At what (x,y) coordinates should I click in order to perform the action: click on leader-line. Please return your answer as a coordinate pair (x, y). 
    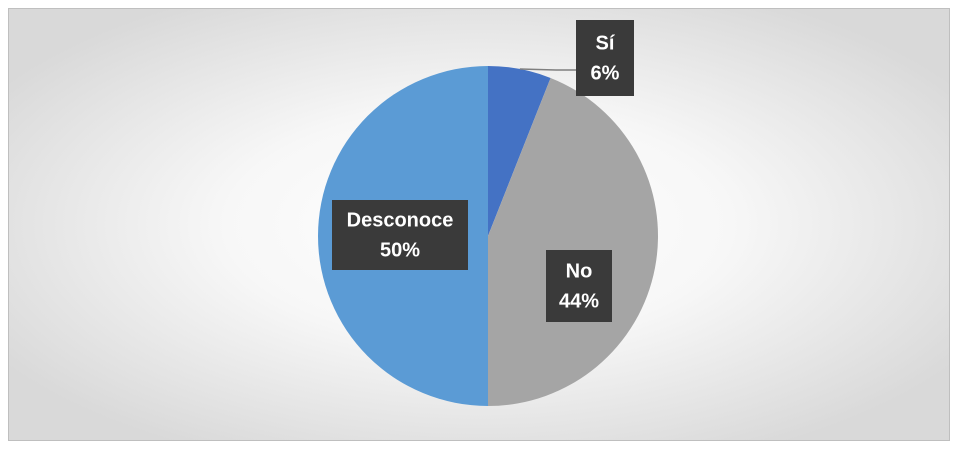
    Looking at the image, I should click on (547, 69).